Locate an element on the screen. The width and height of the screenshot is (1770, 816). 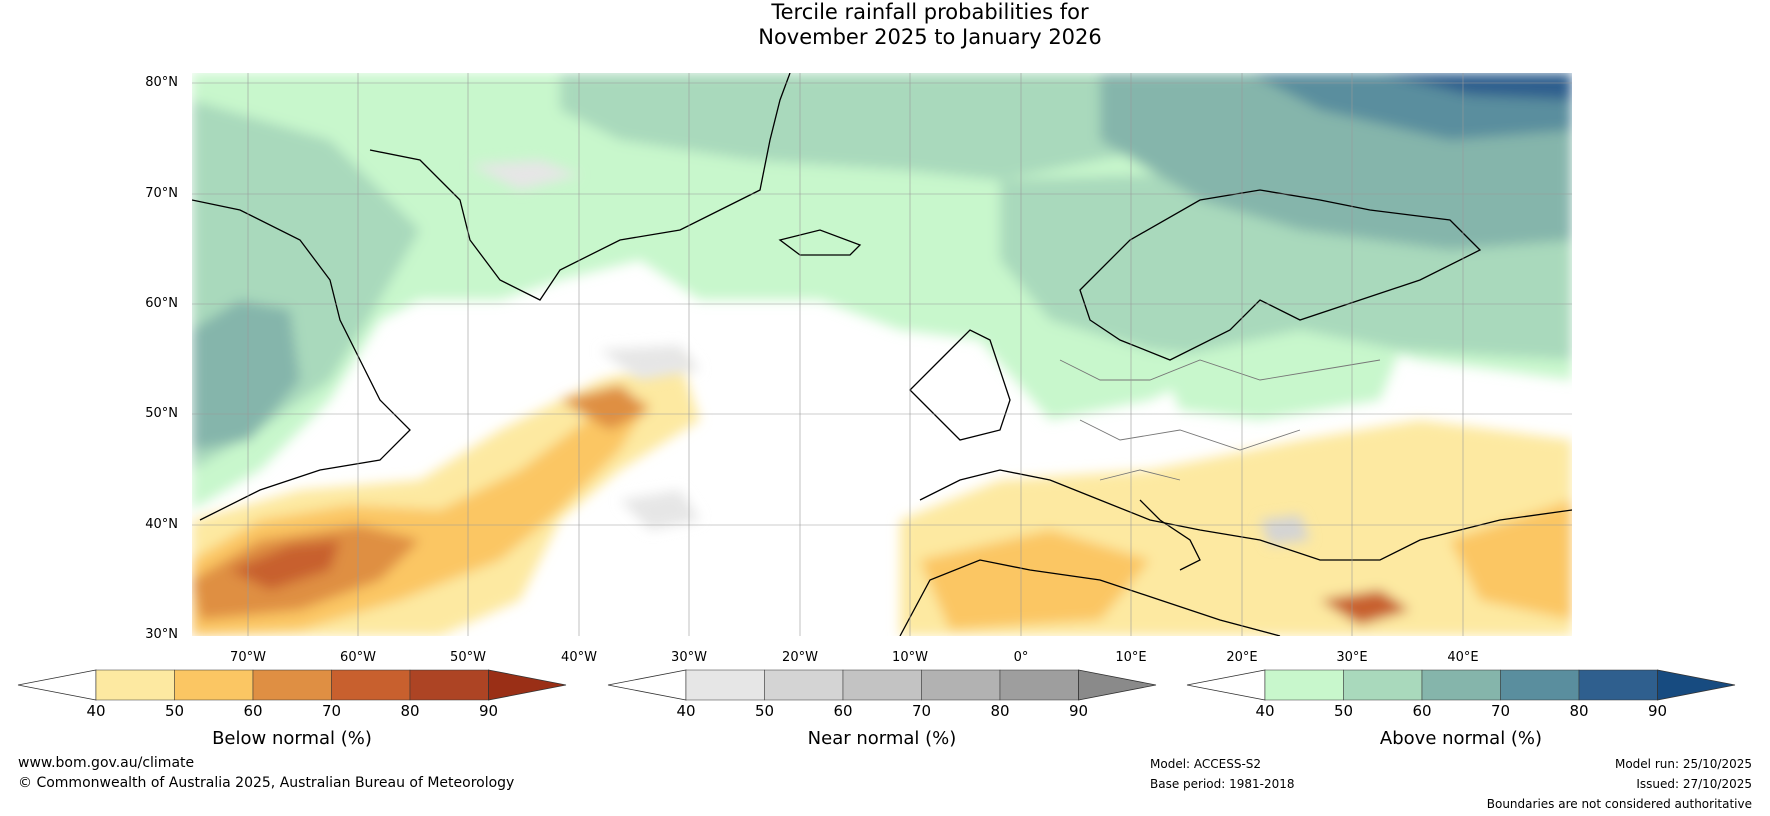
lon-label: 10°E is located at coordinates (1131, 657).